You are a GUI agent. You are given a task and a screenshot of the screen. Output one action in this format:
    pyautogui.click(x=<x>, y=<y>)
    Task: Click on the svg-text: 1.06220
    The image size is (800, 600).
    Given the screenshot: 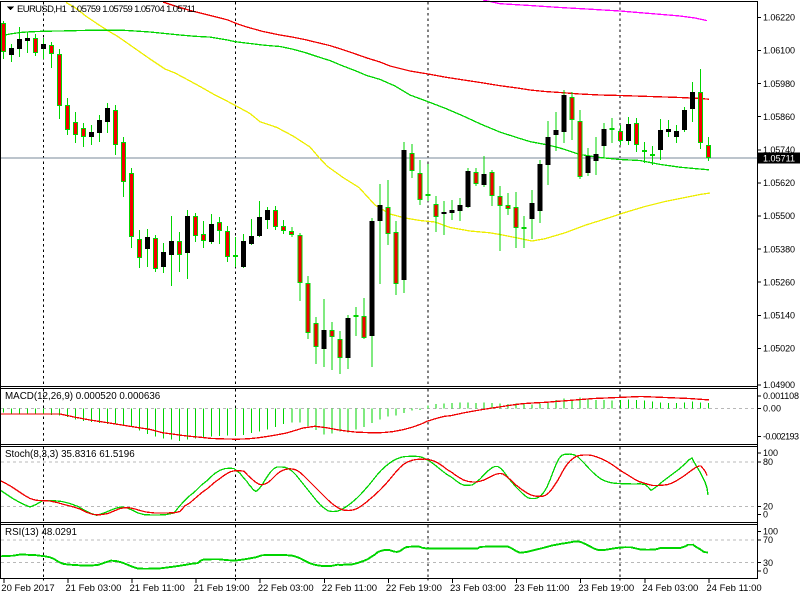 What is the action you would take?
    pyautogui.click(x=779, y=18)
    